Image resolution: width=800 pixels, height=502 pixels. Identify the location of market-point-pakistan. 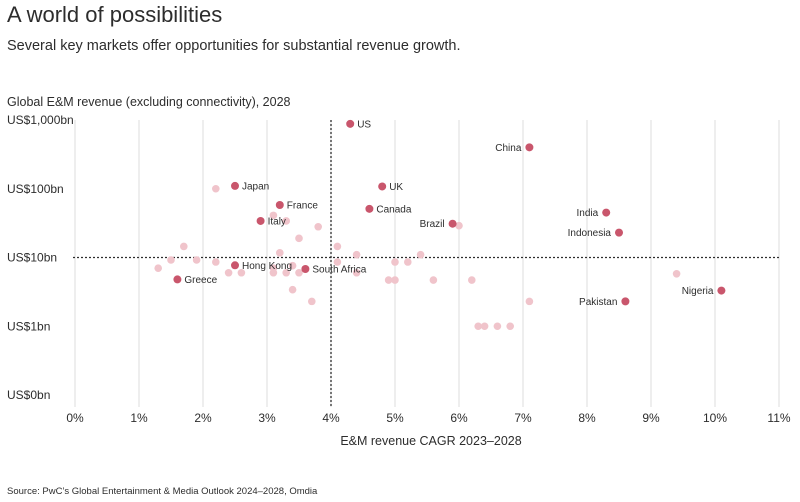
(625, 301).